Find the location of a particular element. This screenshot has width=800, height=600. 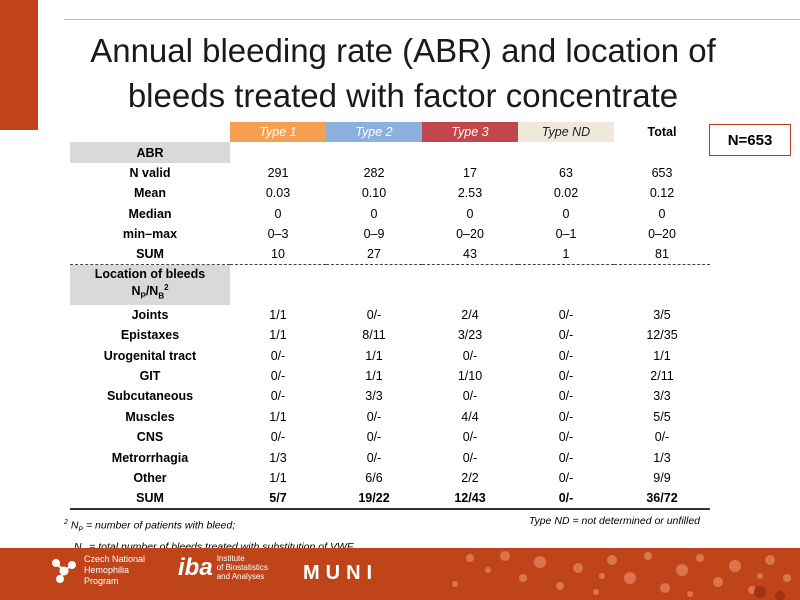

location-label: Location of bleeds is located at coordinates (150, 273).